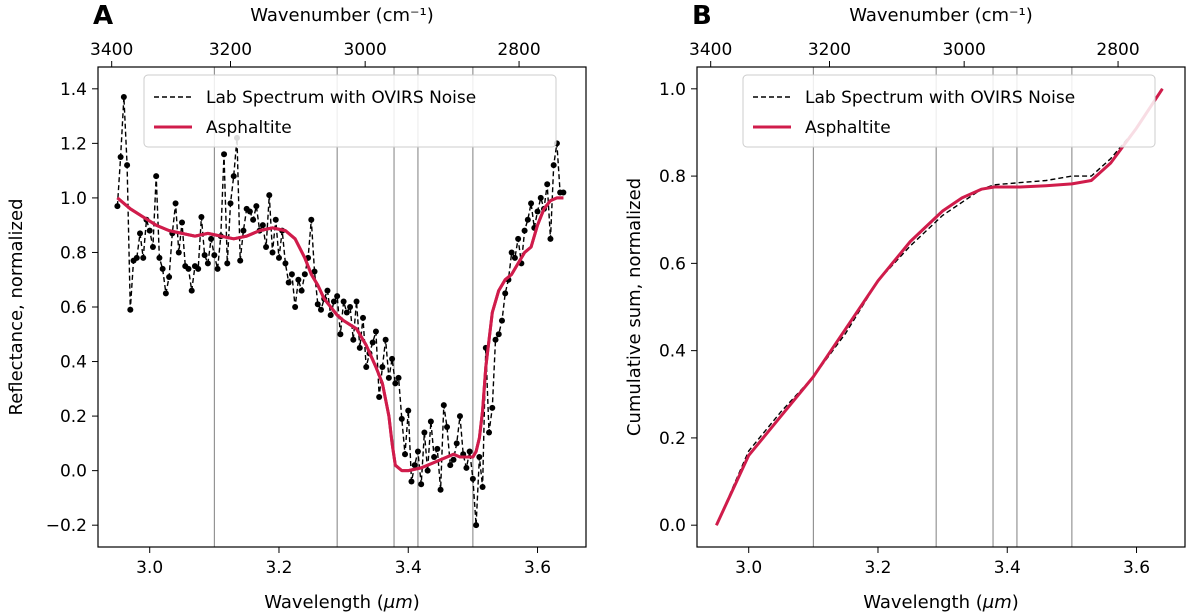 Image resolution: width=1200 pixels, height=614 pixels. I want to click on top-tick-label: 3400, so click(710, 50).